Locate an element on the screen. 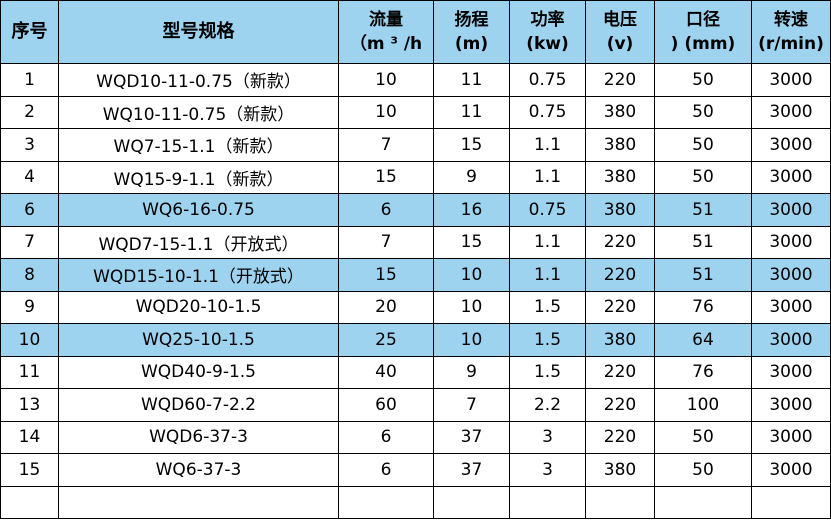 This screenshot has width=831, height=524. cell-power: 2.2 is located at coordinates (547, 405).